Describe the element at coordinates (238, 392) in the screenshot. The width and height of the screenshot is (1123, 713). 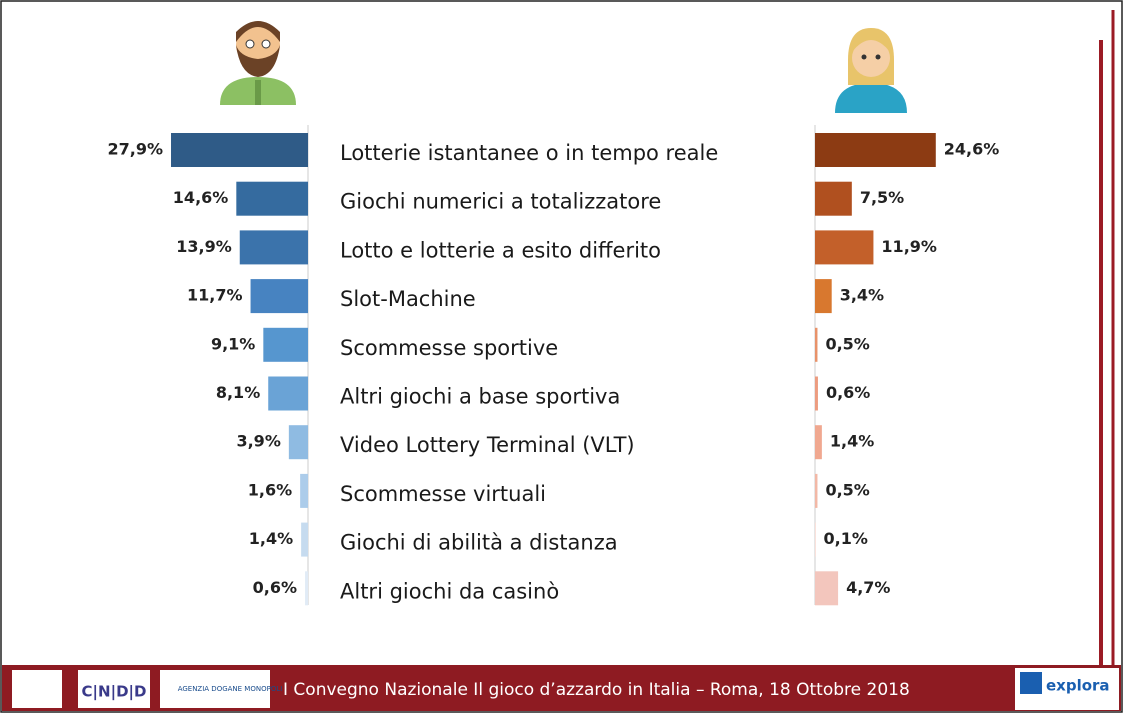
I see `value-label: 8,1%` at that location.